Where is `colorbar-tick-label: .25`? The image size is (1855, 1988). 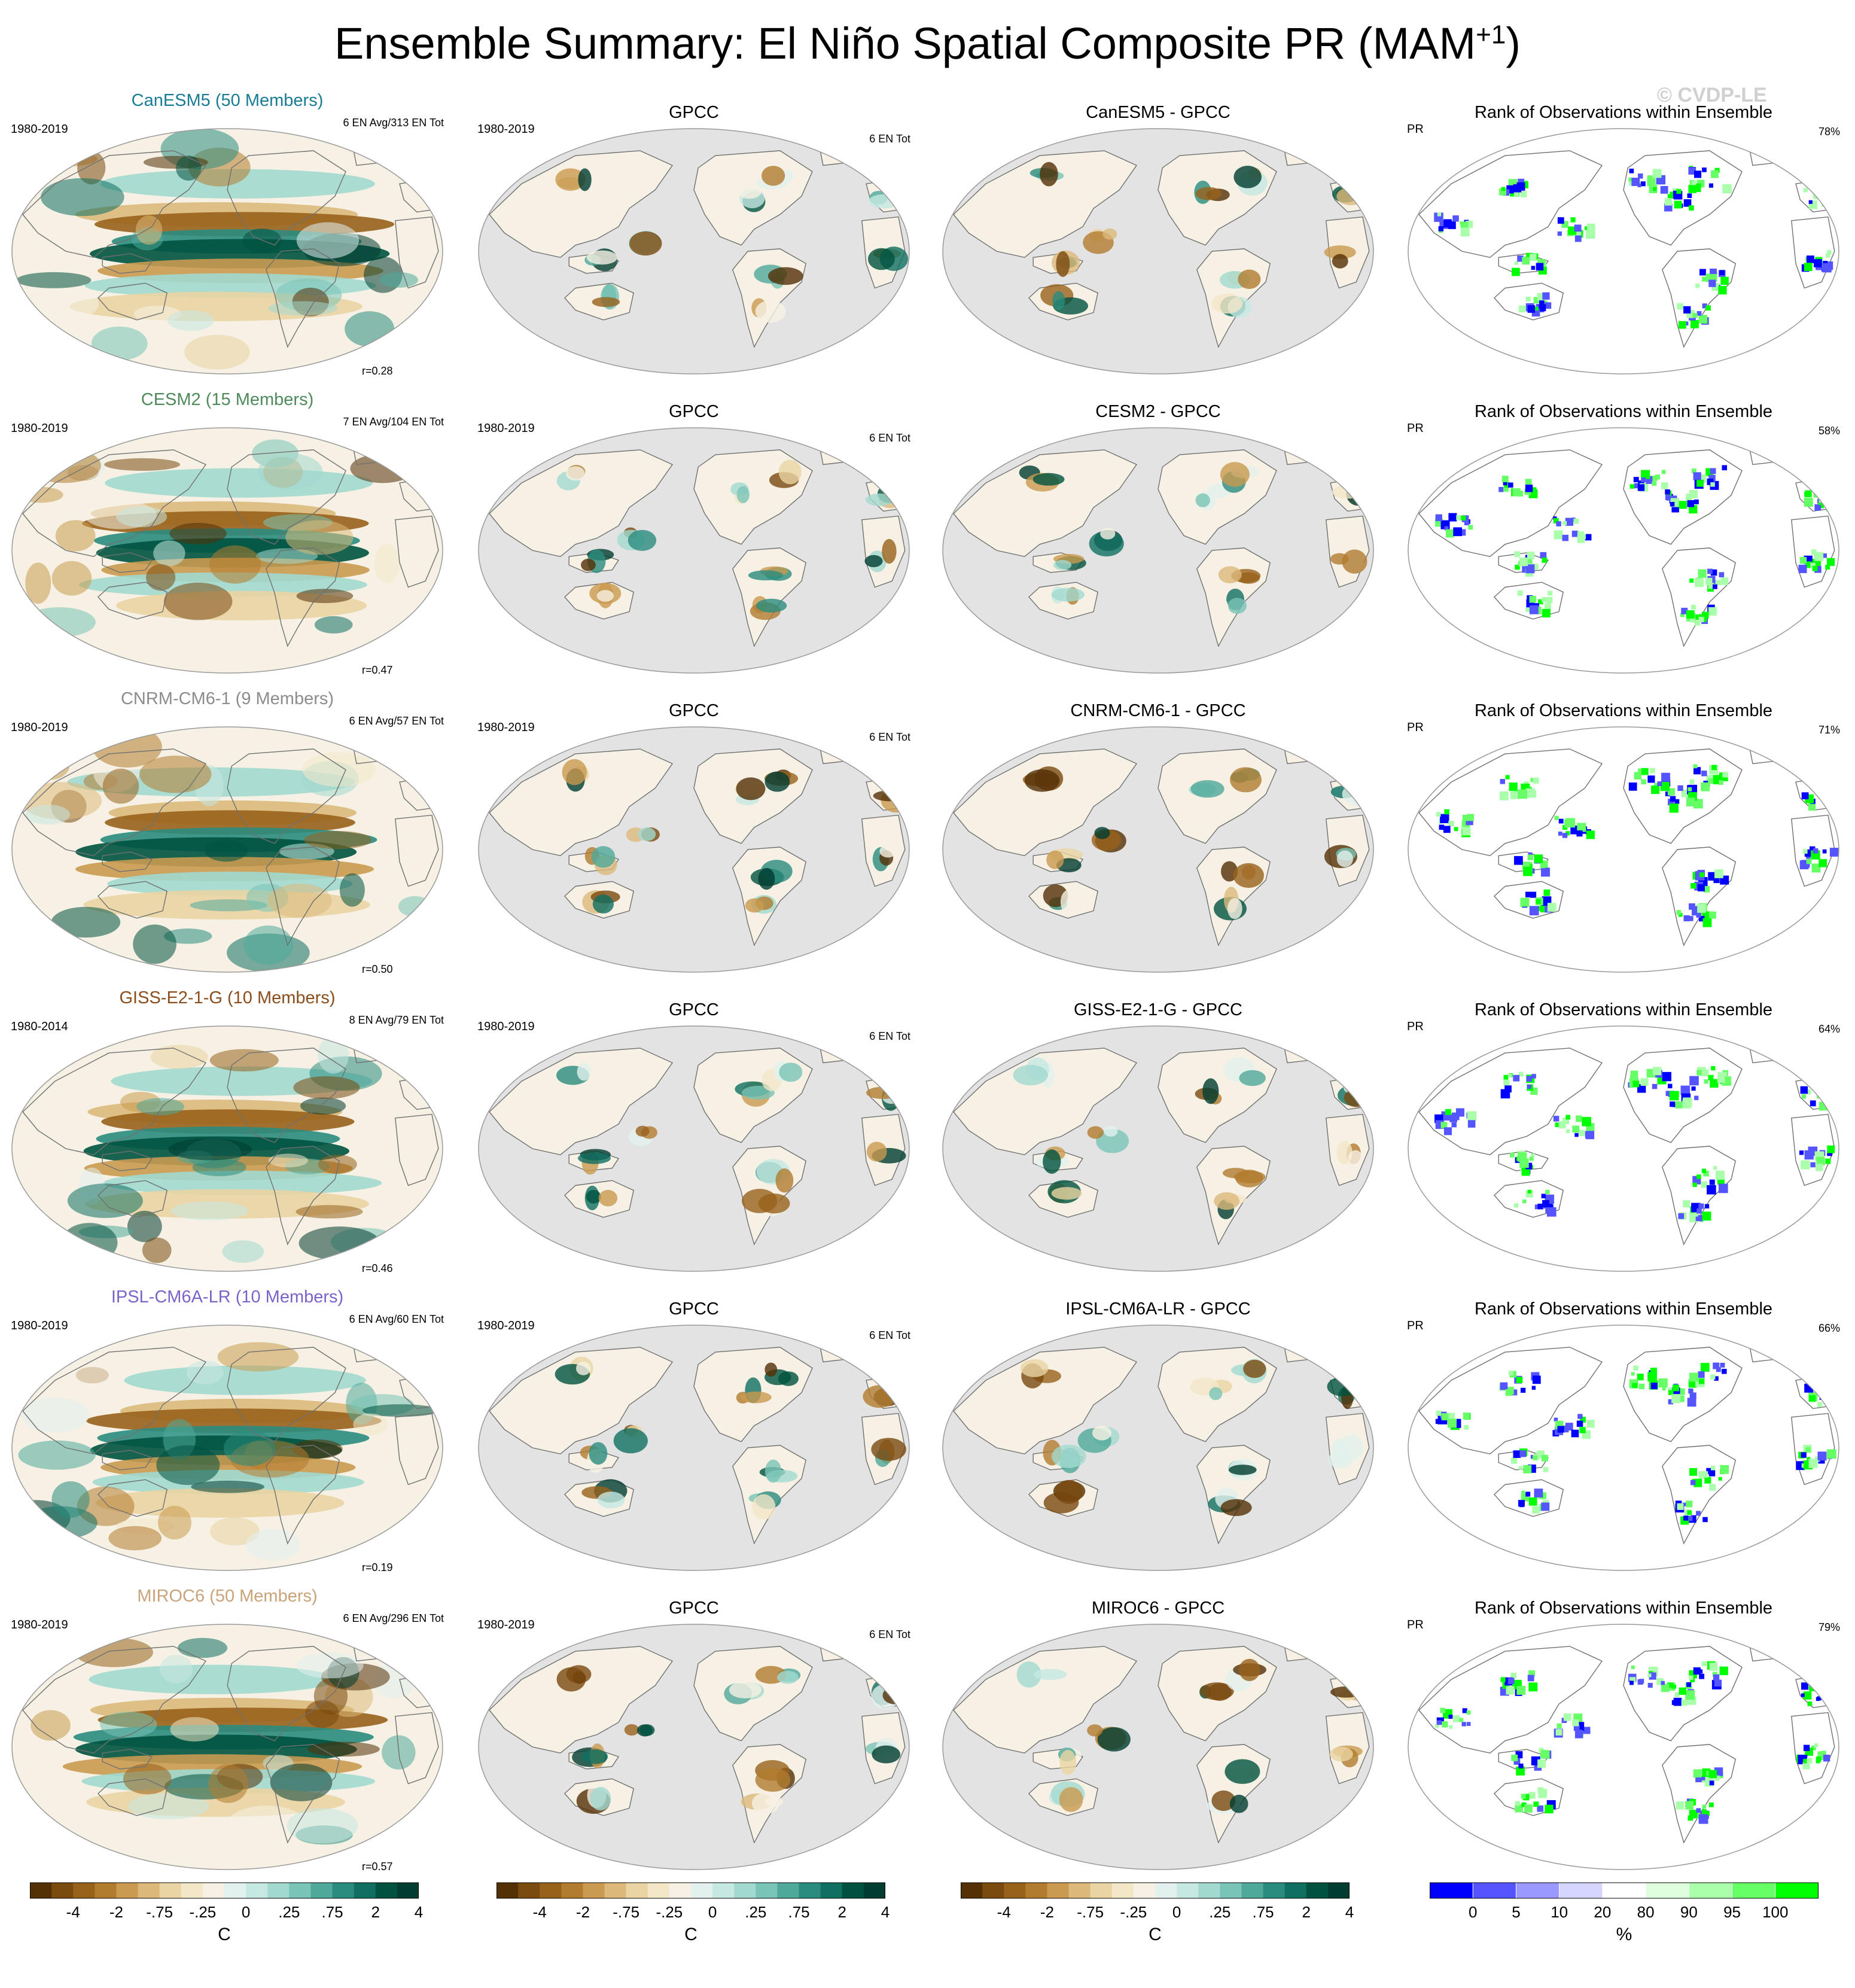 colorbar-tick-label: .25 is located at coordinates (289, 1912).